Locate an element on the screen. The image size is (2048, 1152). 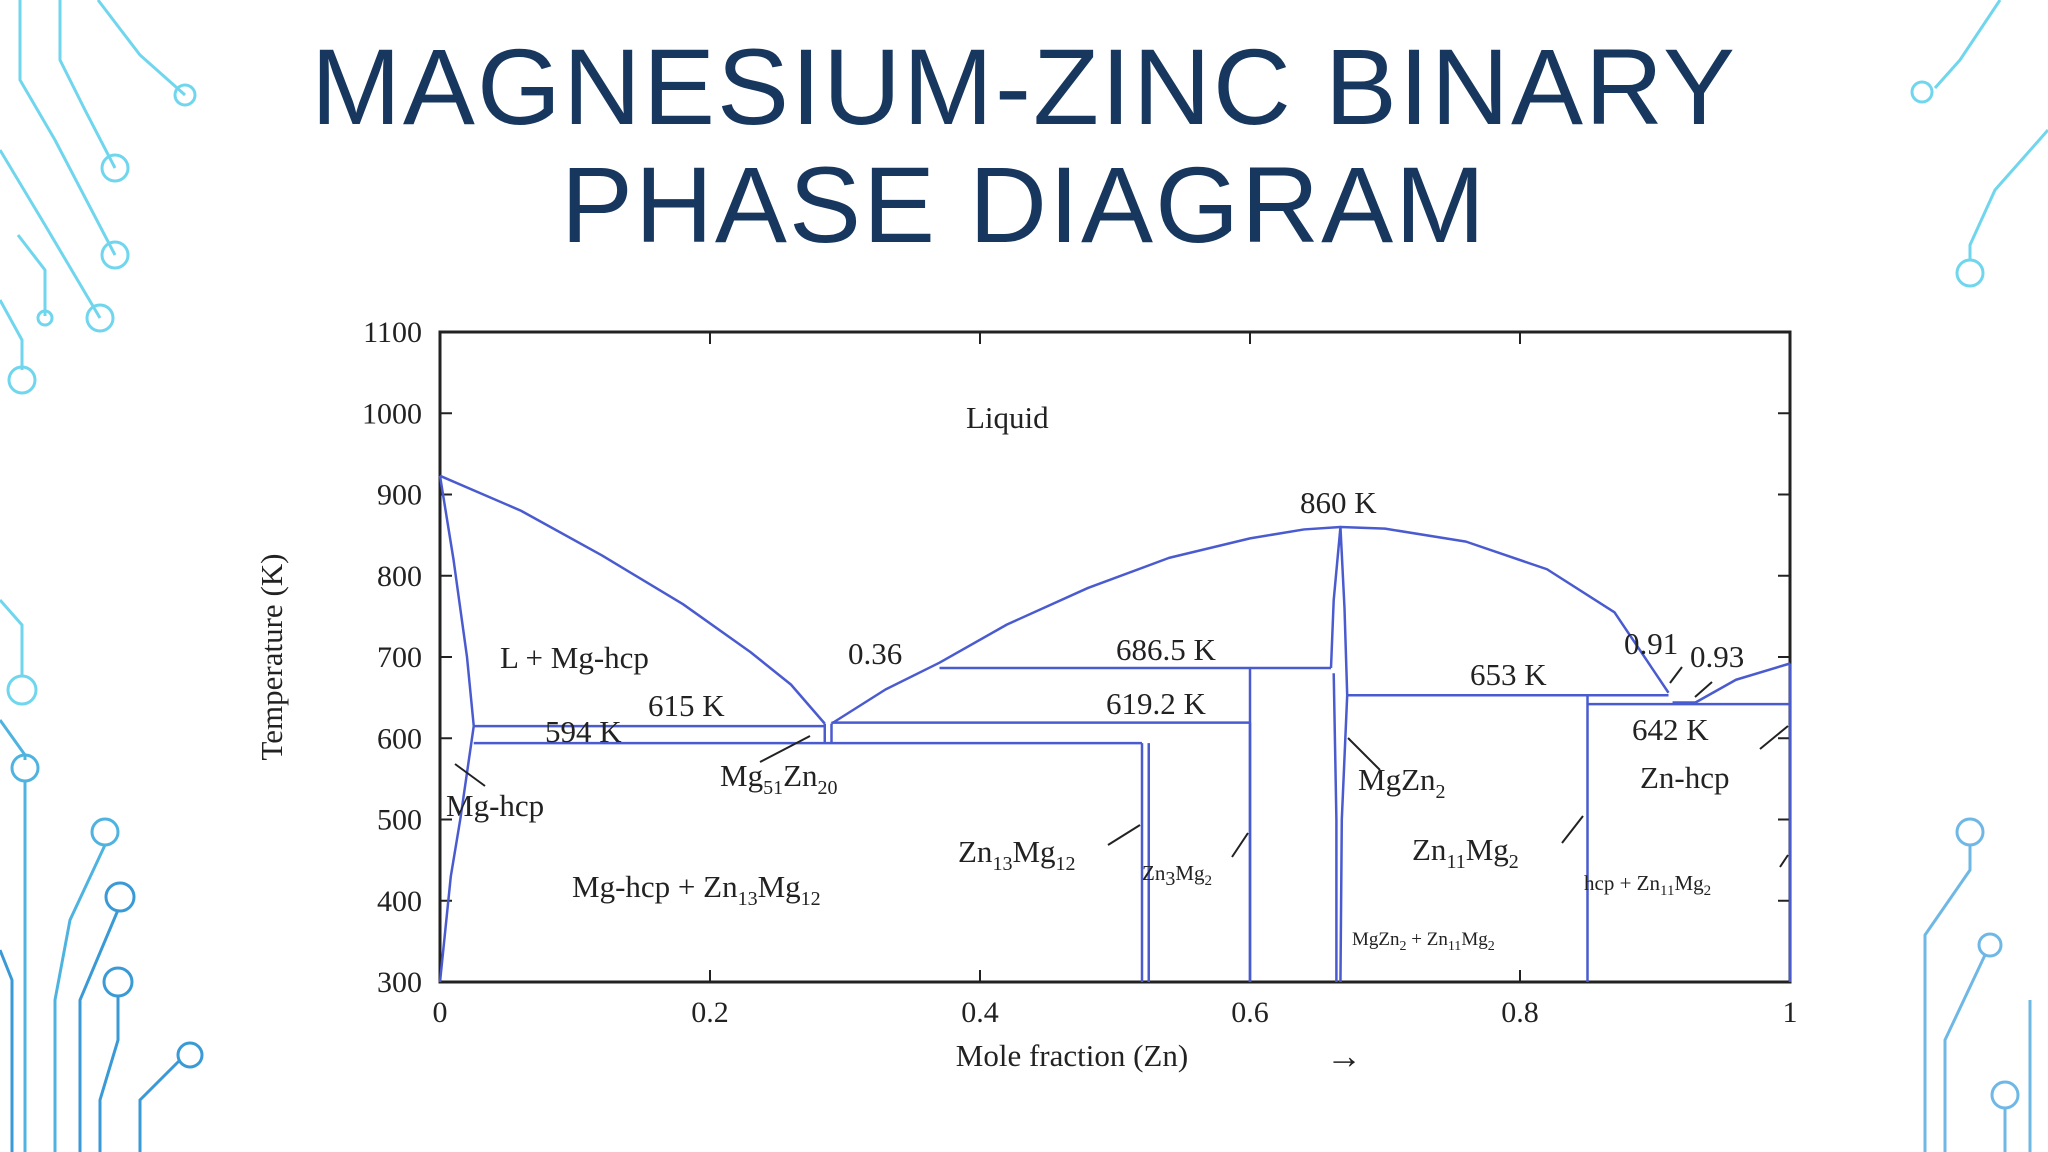
x-tick-label: 0.2 is located at coordinates (710, 1012).